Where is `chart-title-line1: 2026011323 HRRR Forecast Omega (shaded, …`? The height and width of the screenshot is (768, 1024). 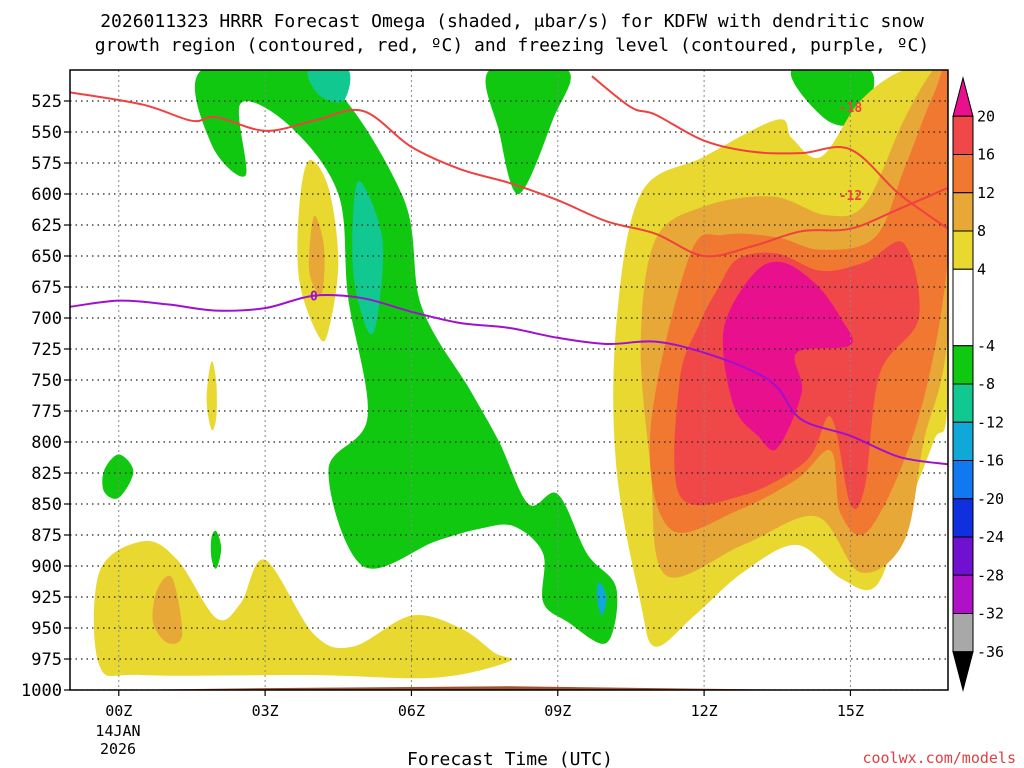 chart-title-line1: 2026011323 HRRR Forecast Omega (shaded, … is located at coordinates (512, 21).